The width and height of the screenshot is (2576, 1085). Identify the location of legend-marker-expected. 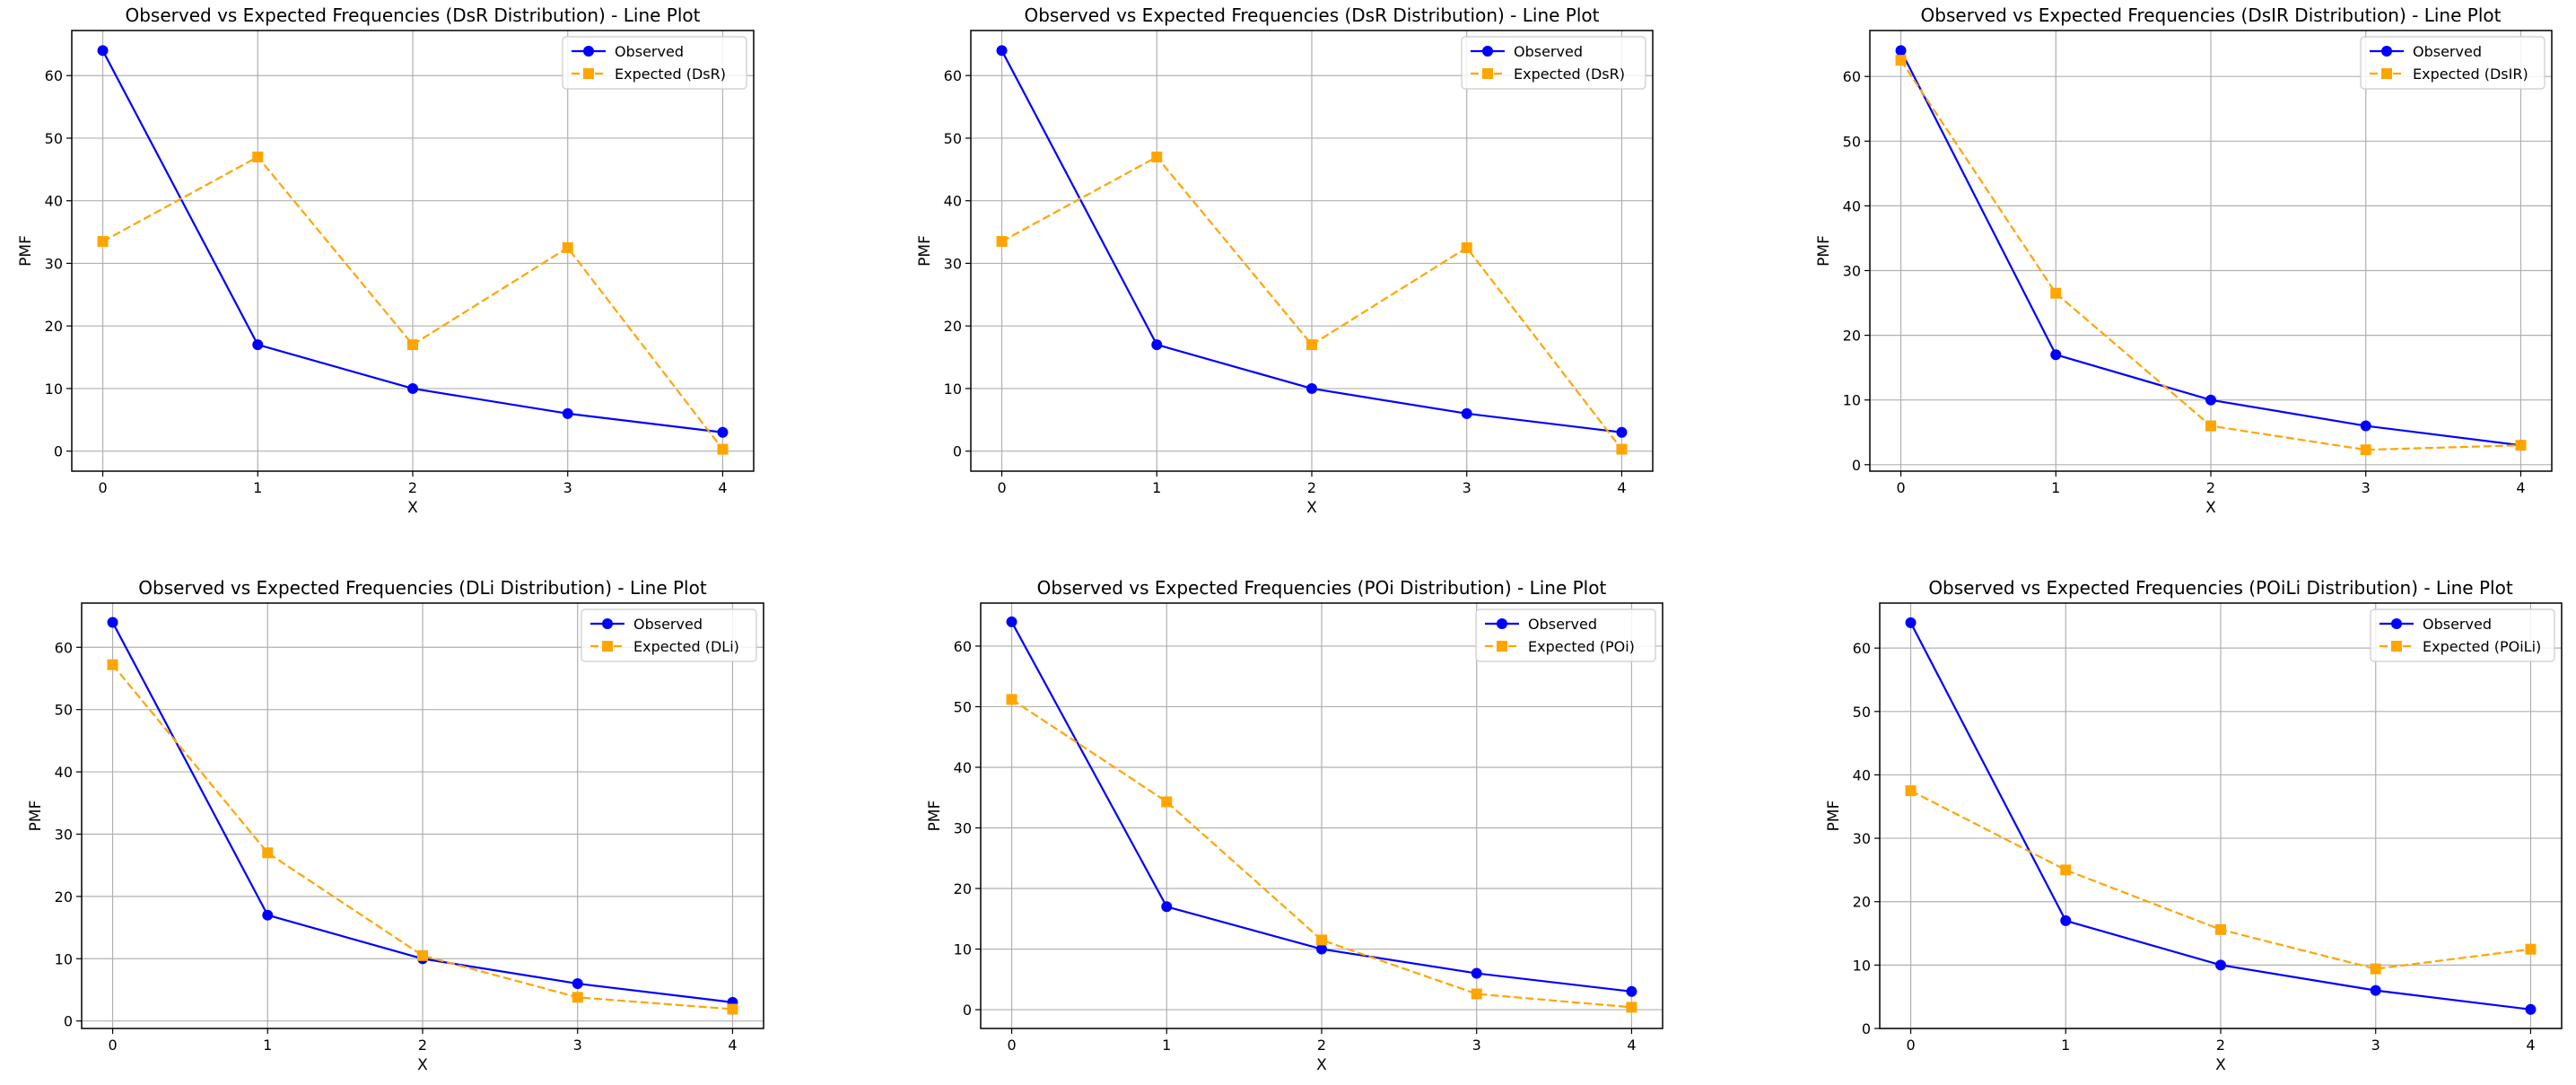
(1502, 647).